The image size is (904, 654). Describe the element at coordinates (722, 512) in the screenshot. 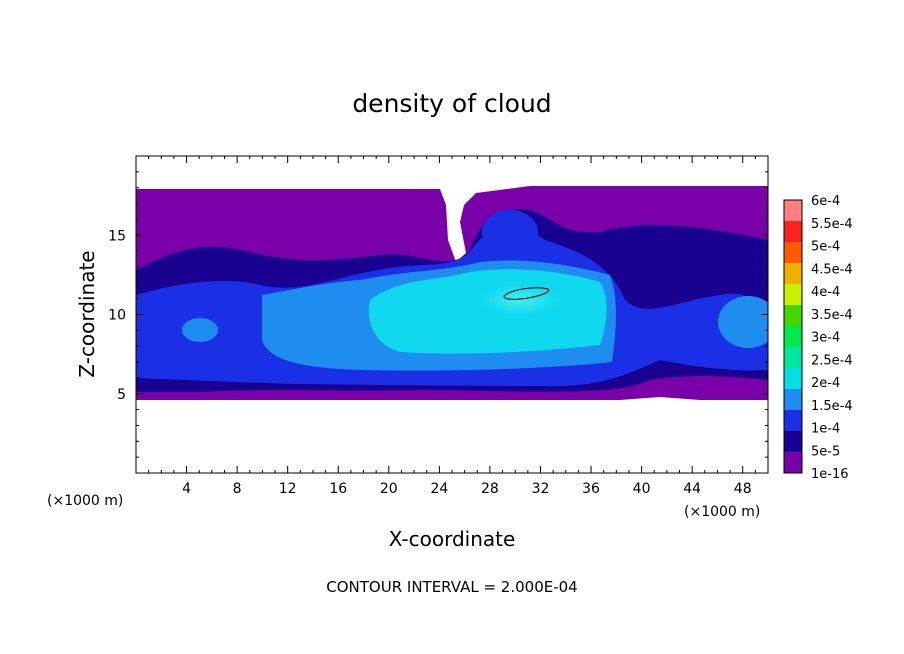

I see `x-unit-label-right: (×1000 m)` at that location.